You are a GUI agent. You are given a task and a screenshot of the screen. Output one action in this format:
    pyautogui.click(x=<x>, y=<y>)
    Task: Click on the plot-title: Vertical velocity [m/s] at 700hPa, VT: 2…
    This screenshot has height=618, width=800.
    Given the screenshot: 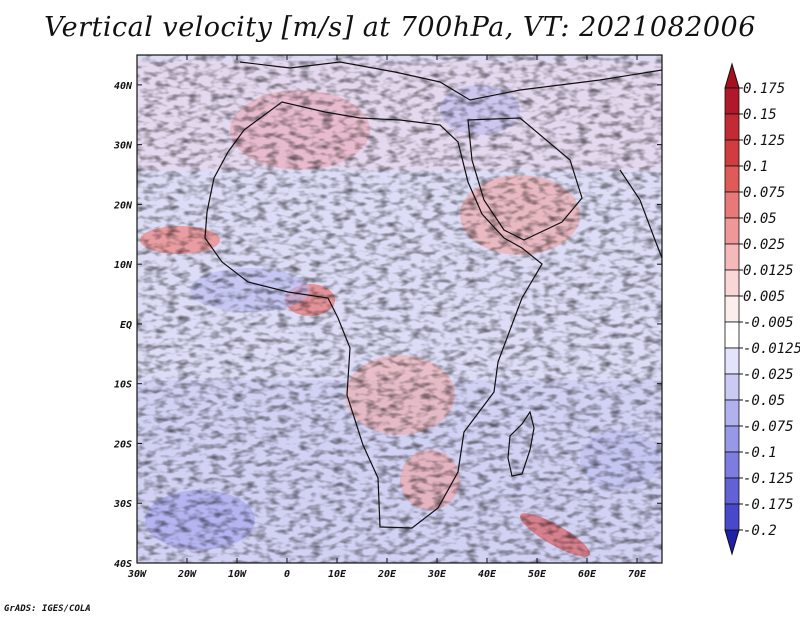 What is the action you would take?
    pyautogui.click(x=400, y=27)
    